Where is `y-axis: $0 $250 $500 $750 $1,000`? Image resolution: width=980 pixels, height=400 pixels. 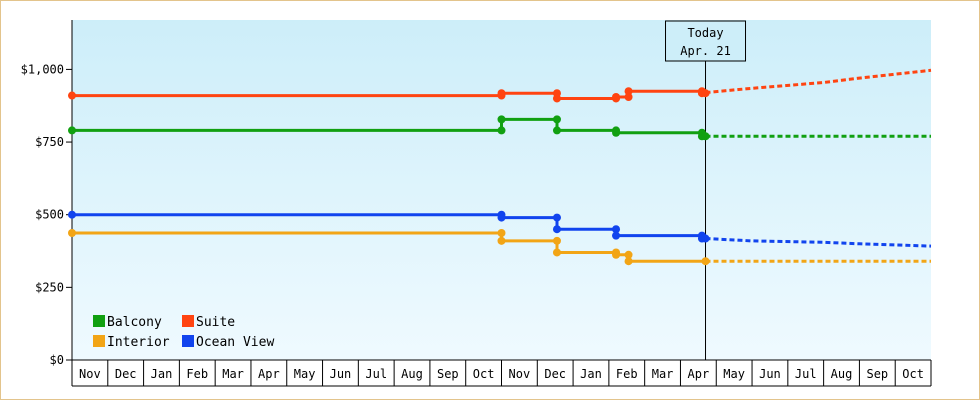
y-axis: $0 $250 $500 $750 $1,000 is located at coordinates (47, 193).